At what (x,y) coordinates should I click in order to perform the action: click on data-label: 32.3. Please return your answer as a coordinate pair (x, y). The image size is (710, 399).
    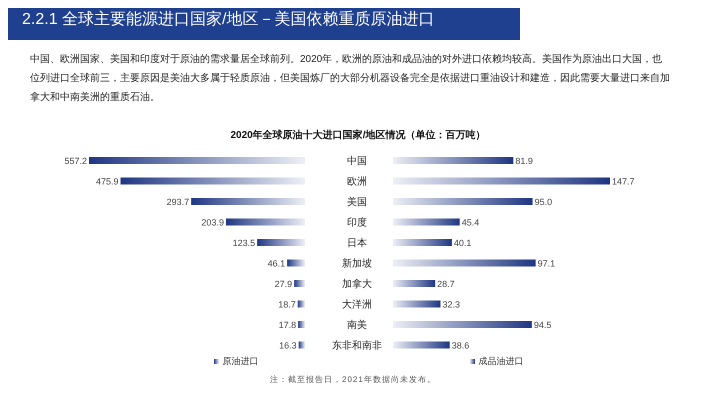
    Looking at the image, I should click on (451, 305).